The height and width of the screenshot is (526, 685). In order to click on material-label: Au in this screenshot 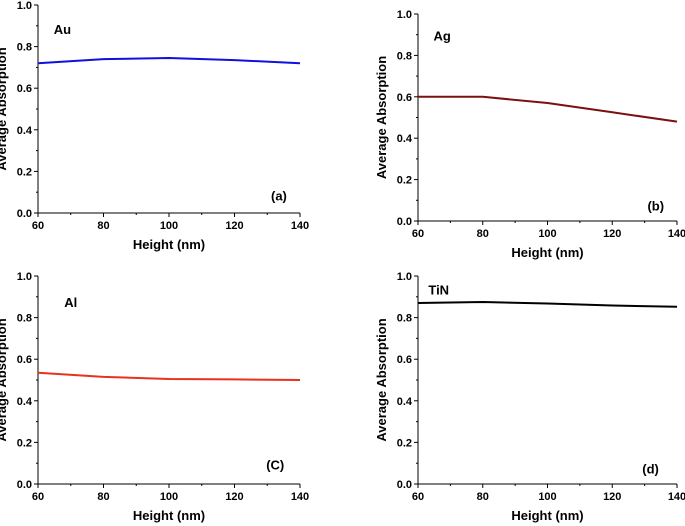, I will do `click(62, 29)`.